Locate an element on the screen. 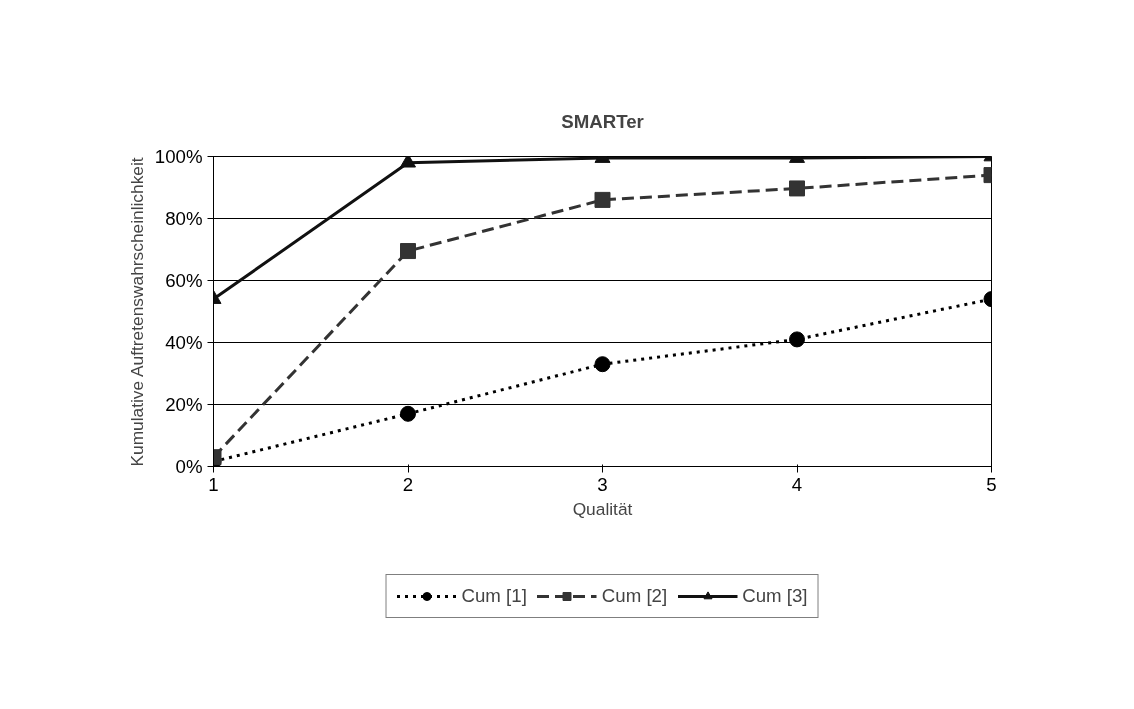 Image resolution: width=1134 pixels, height=709 pixels. x-tick-label: 2 is located at coordinates (408, 484).